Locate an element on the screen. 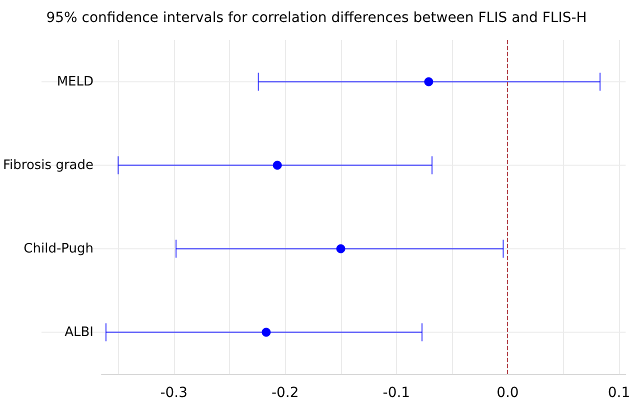  x-tick-label: -0.1 is located at coordinates (396, 393).